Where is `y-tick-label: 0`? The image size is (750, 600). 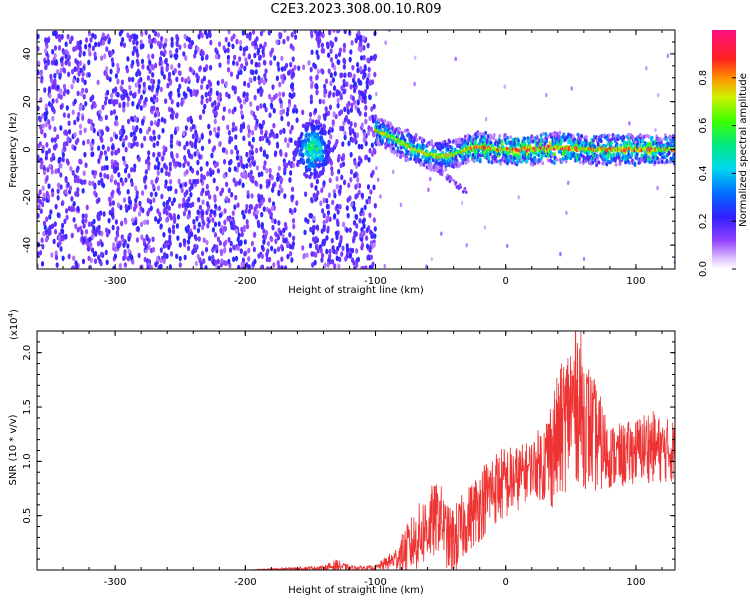 y-tick-label: 0 is located at coordinates (27, 149).